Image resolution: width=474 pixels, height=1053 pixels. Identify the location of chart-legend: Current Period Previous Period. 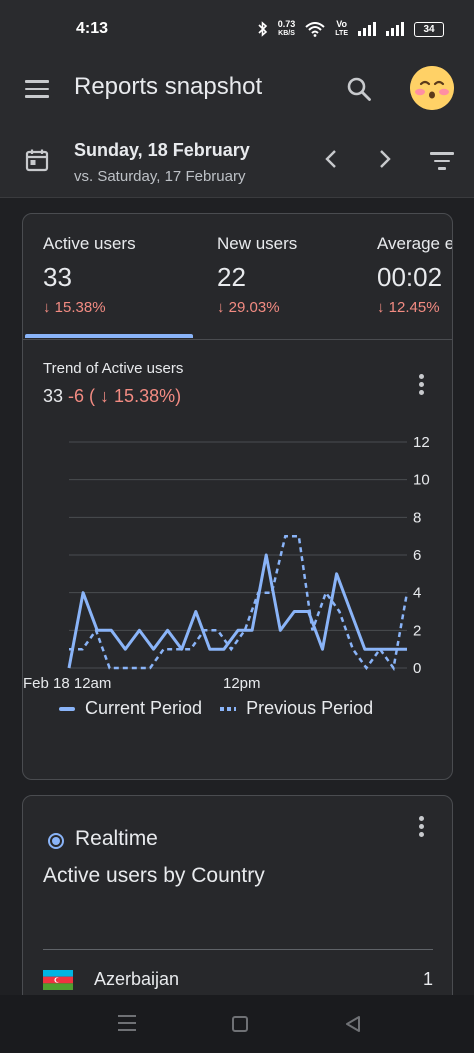
(216, 708).